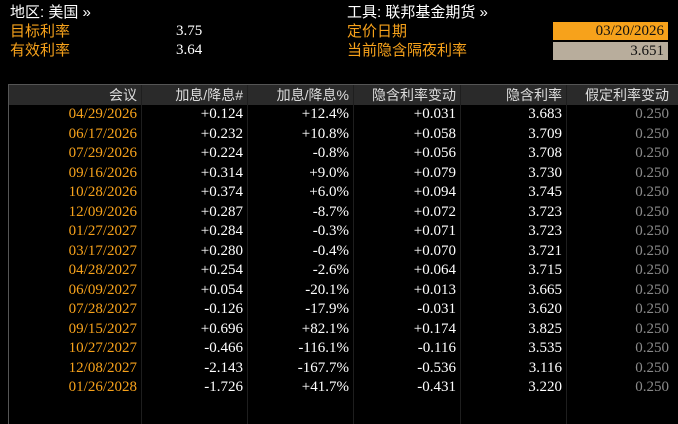  I want to click on cell: -17.9%, so click(327, 309).